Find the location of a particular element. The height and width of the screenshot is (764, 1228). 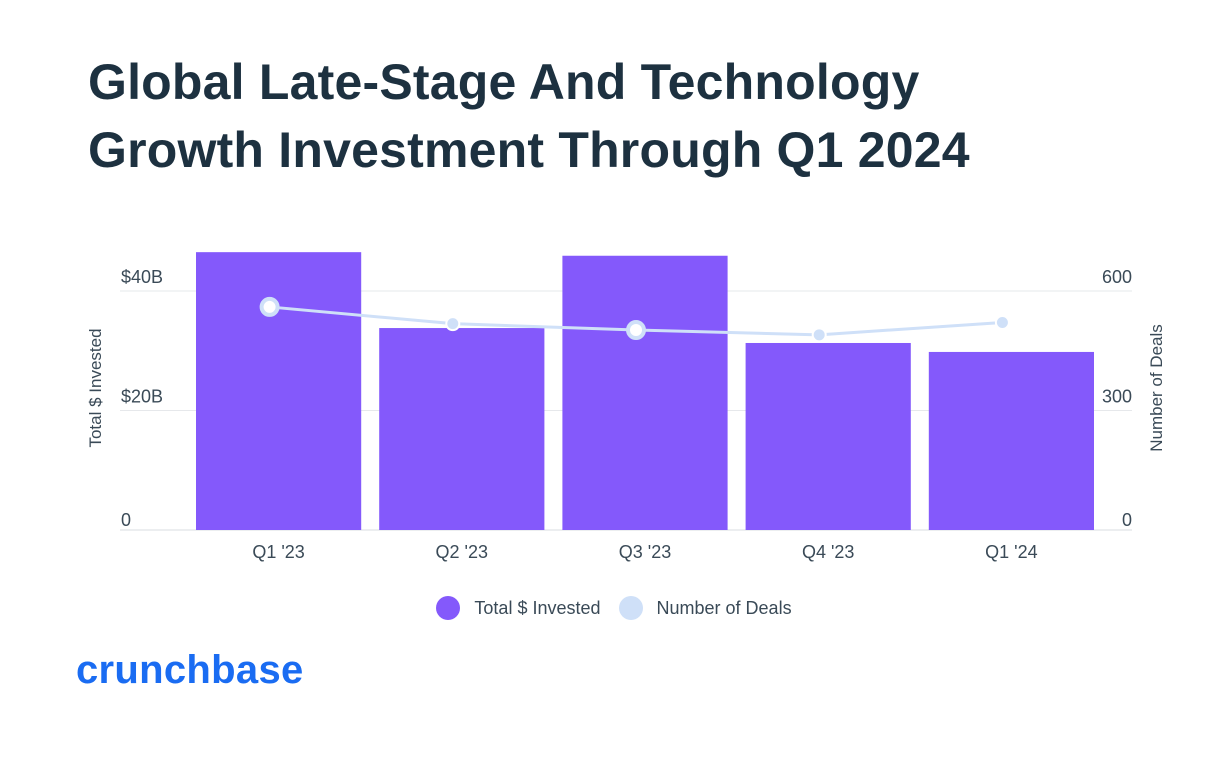

chart-title-line-2: Growth Investment Through Q1 2024 is located at coordinates (529, 150).